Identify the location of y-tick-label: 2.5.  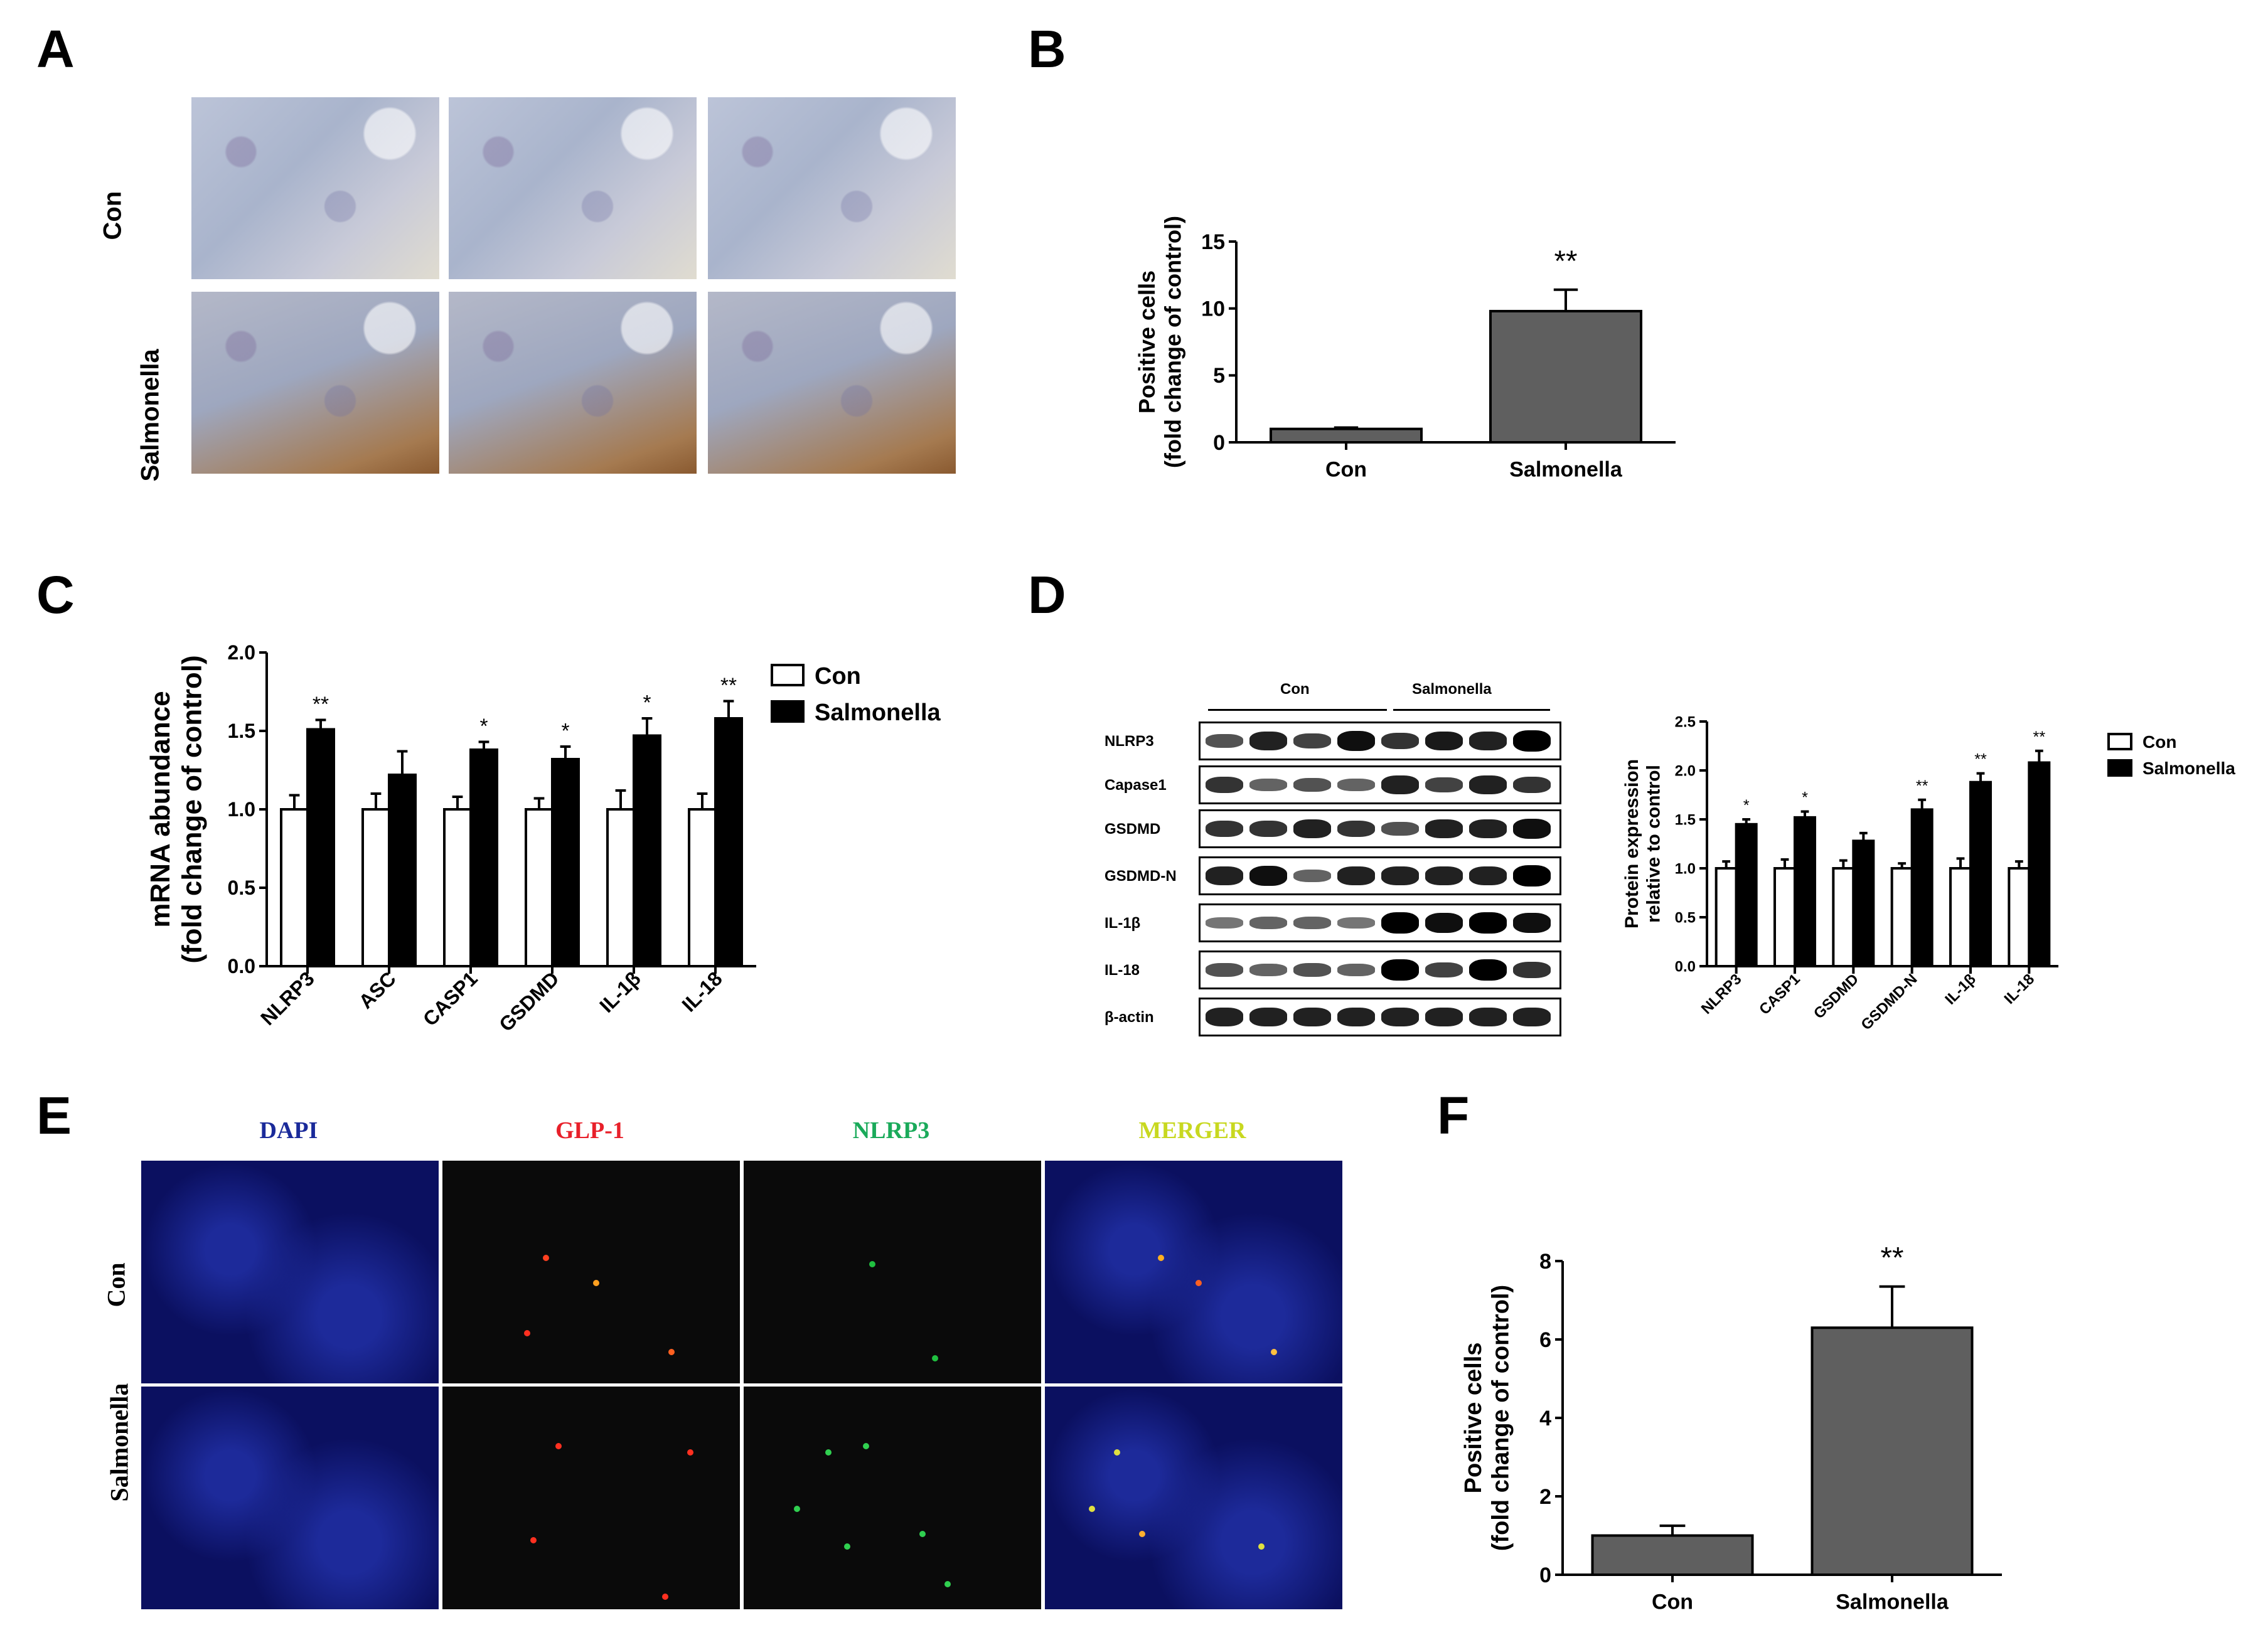
(1685, 722).